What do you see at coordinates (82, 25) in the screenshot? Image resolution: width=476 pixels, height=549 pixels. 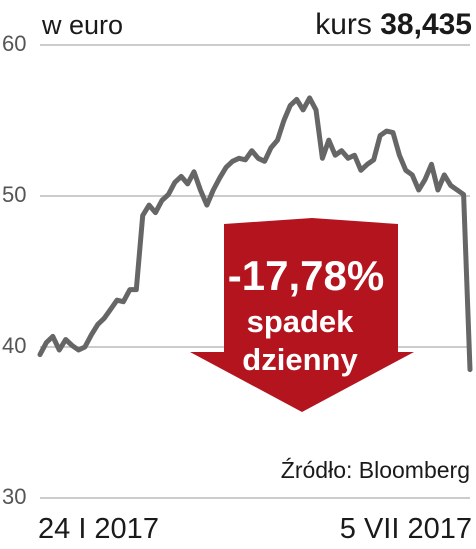 I see `unit-label: w euro` at bounding box center [82, 25].